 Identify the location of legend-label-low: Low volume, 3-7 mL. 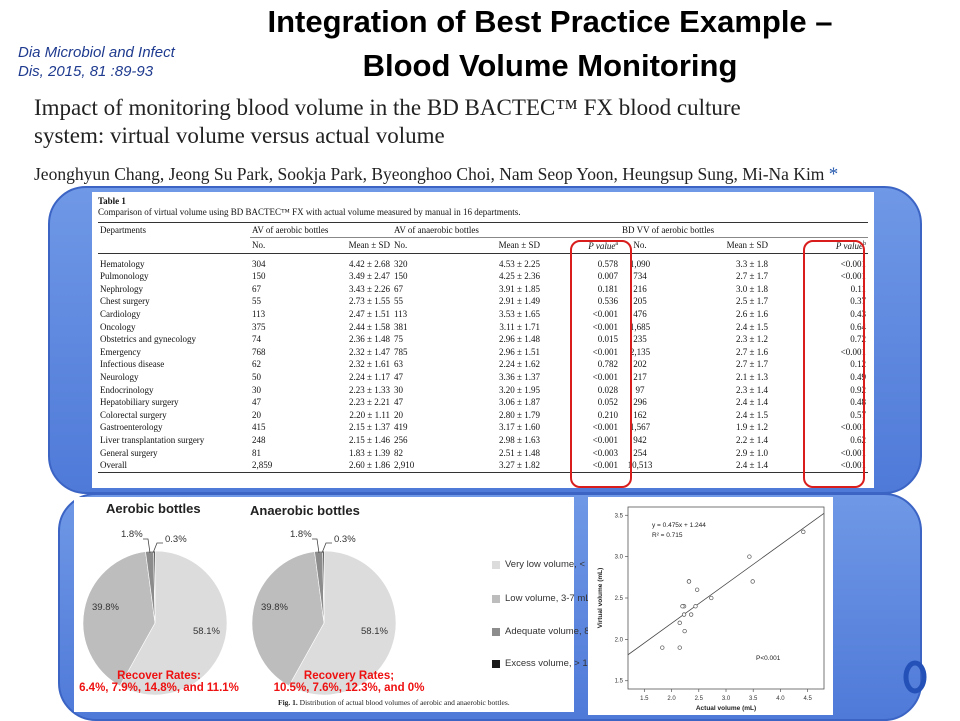
(548, 598).